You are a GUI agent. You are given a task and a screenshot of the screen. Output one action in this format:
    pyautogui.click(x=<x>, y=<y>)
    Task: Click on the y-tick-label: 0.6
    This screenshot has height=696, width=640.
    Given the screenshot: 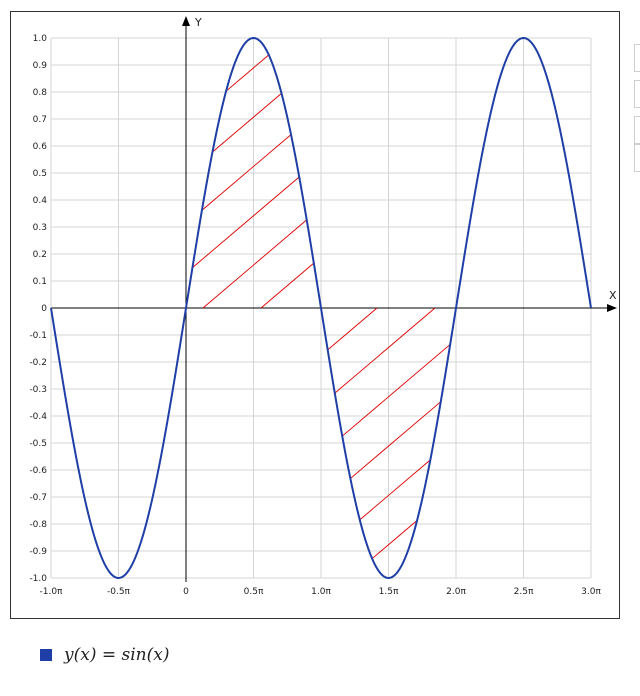 What is the action you would take?
    pyautogui.click(x=40, y=147)
    